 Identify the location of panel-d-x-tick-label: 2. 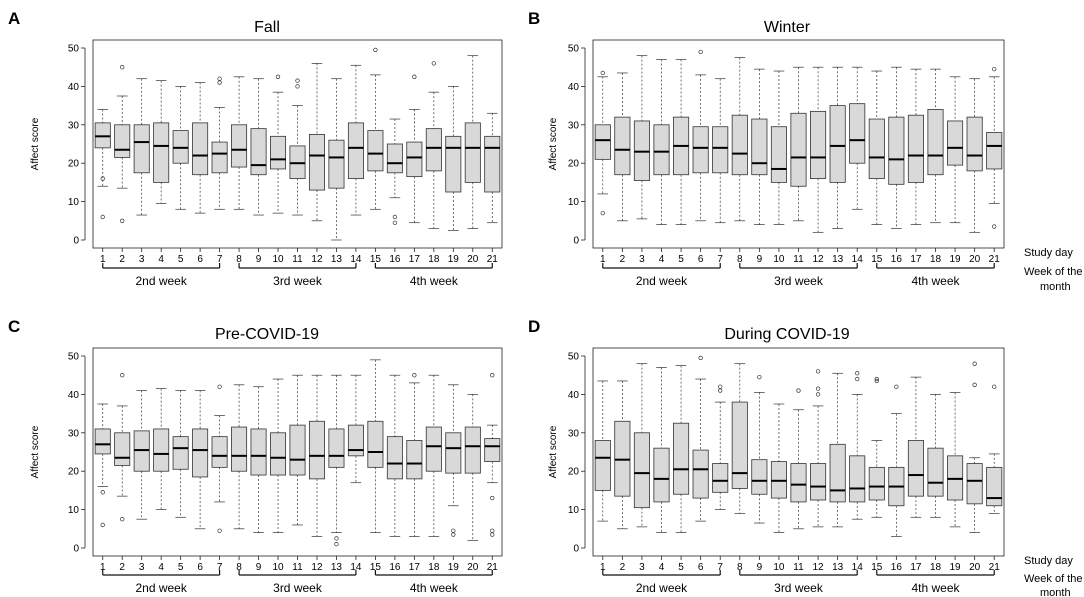
(623, 567).